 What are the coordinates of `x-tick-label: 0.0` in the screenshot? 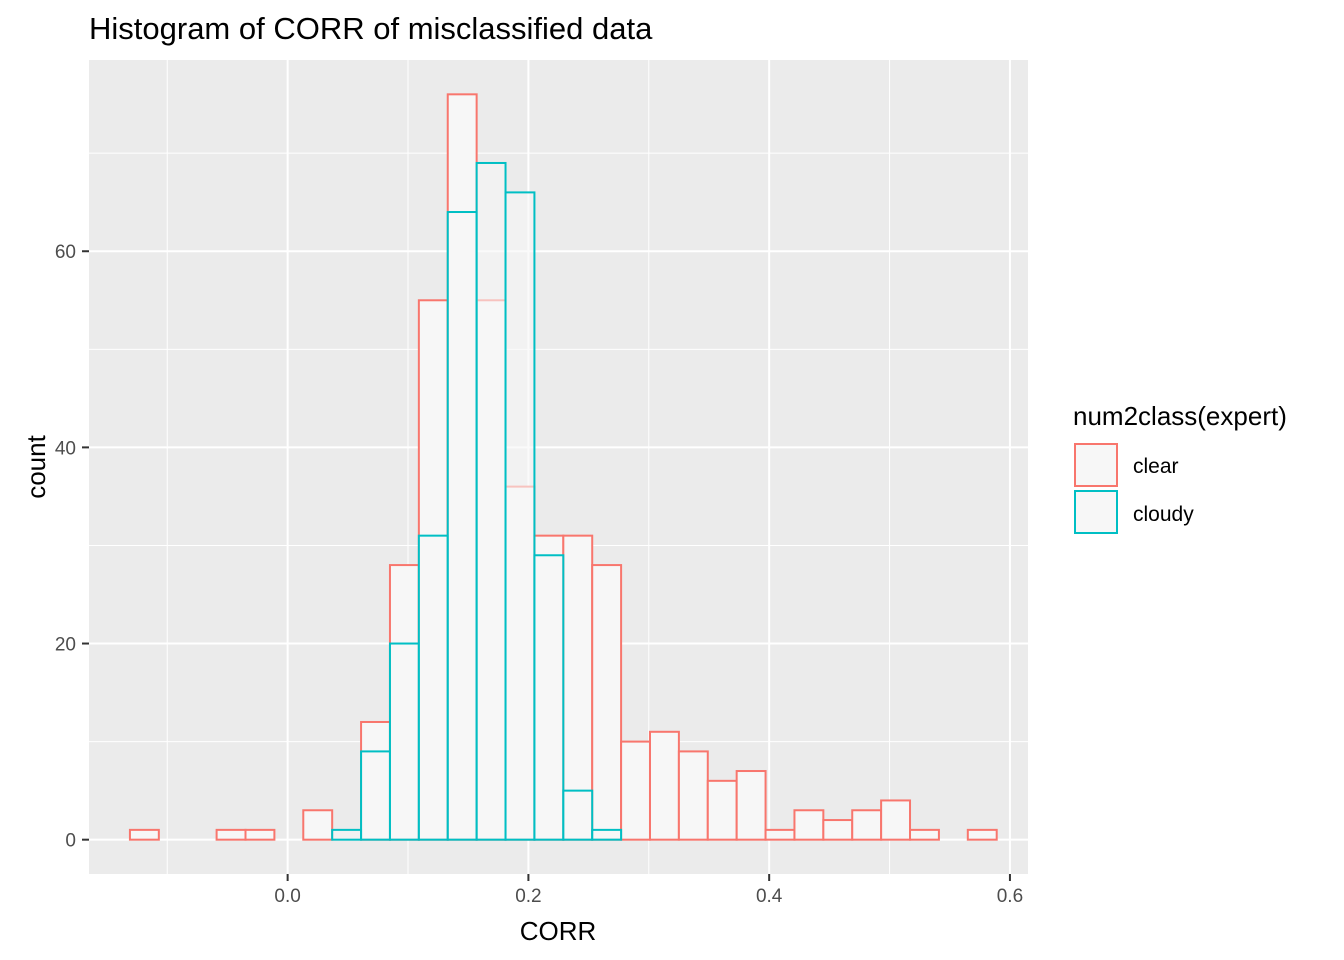 It's located at (287, 896).